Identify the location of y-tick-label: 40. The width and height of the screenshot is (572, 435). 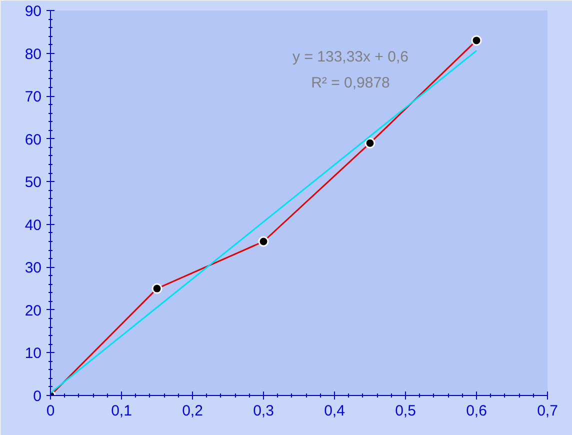
(33, 225).